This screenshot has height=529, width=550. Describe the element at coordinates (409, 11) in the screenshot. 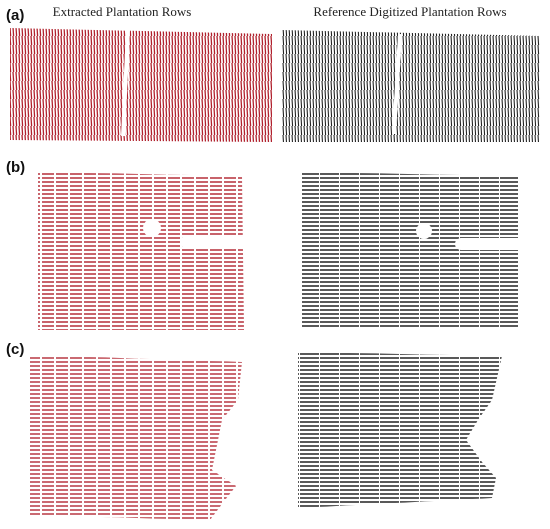

I see `column-title: Reference Digitized Plantation Rows` at that location.